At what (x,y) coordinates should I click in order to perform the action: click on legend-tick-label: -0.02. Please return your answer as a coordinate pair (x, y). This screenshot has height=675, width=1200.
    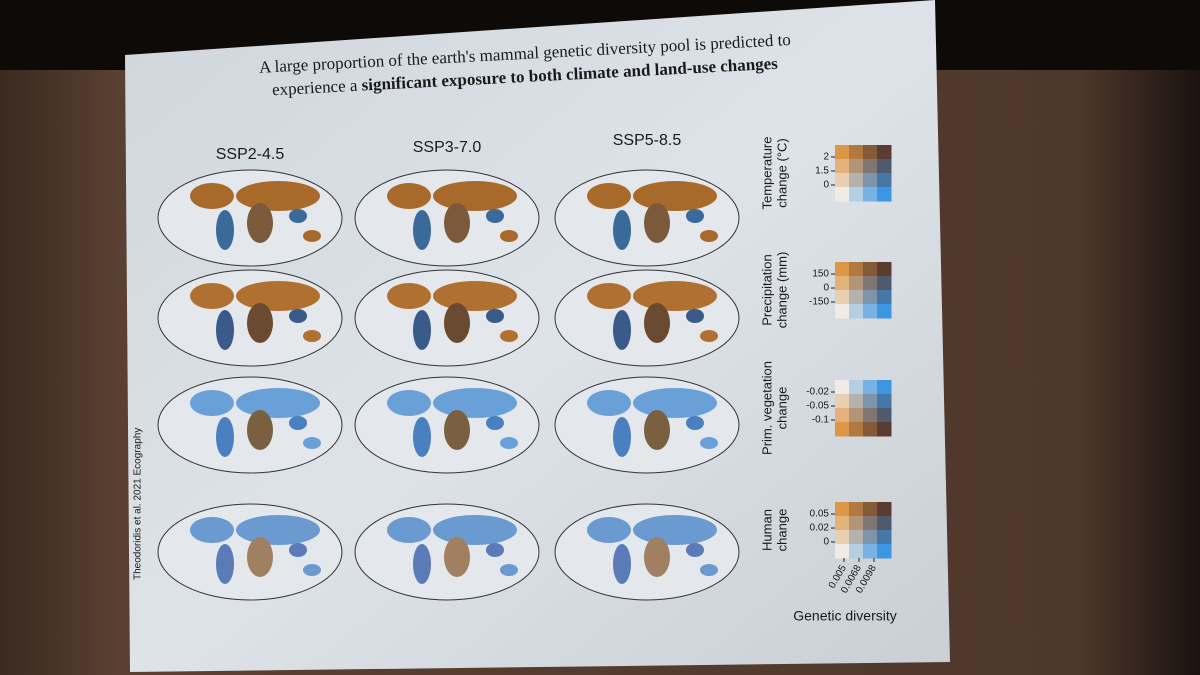
    Looking at the image, I should click on (817, 392).